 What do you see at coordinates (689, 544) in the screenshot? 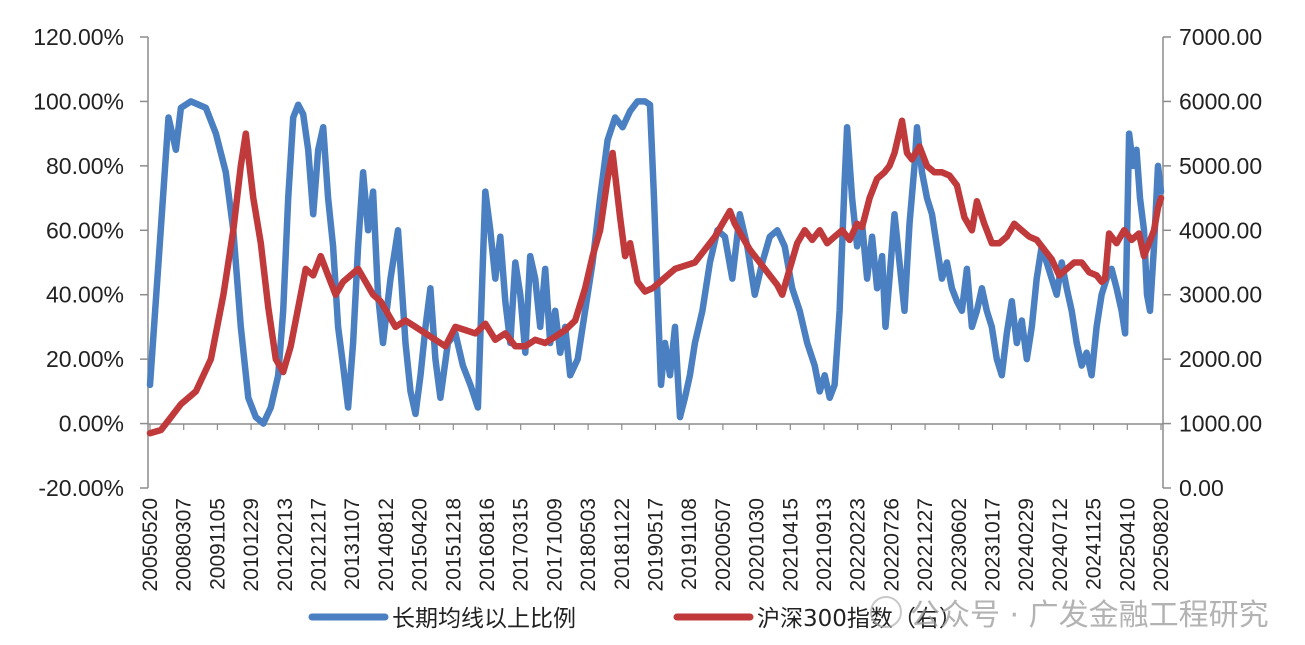
I see `x-tick-label: 20191108` at bounding box center [689, 544].